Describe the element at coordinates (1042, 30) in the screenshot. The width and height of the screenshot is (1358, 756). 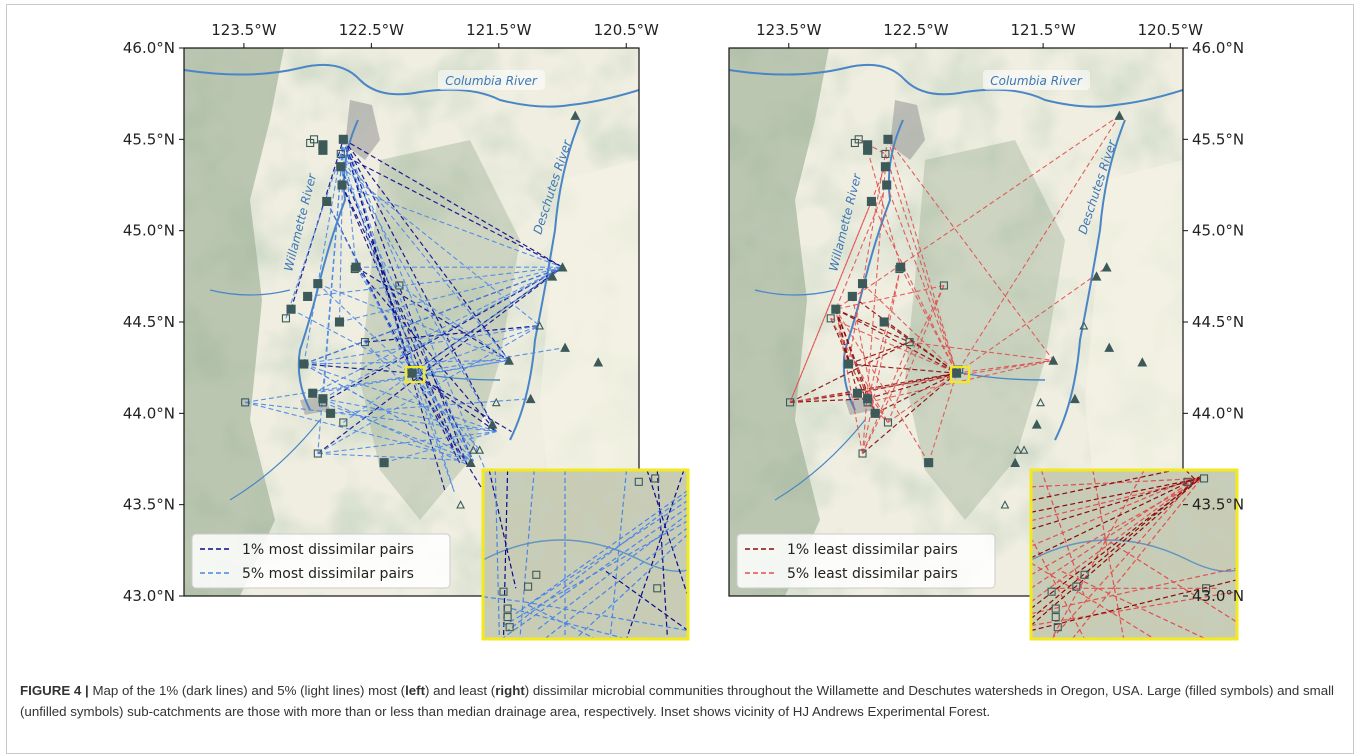
I see `lon-tick-label: 121.5°W` at that location.